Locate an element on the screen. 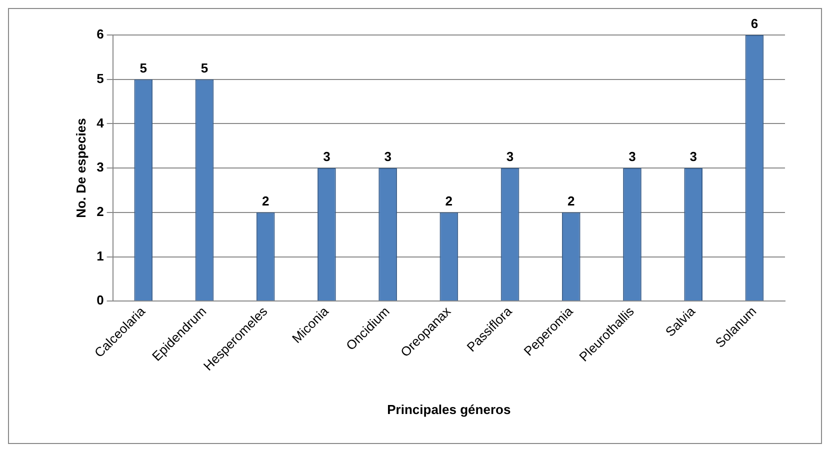 This screenshot has width=830, height=452. y-tick-label: 3 is located at coordinates (100, 167).